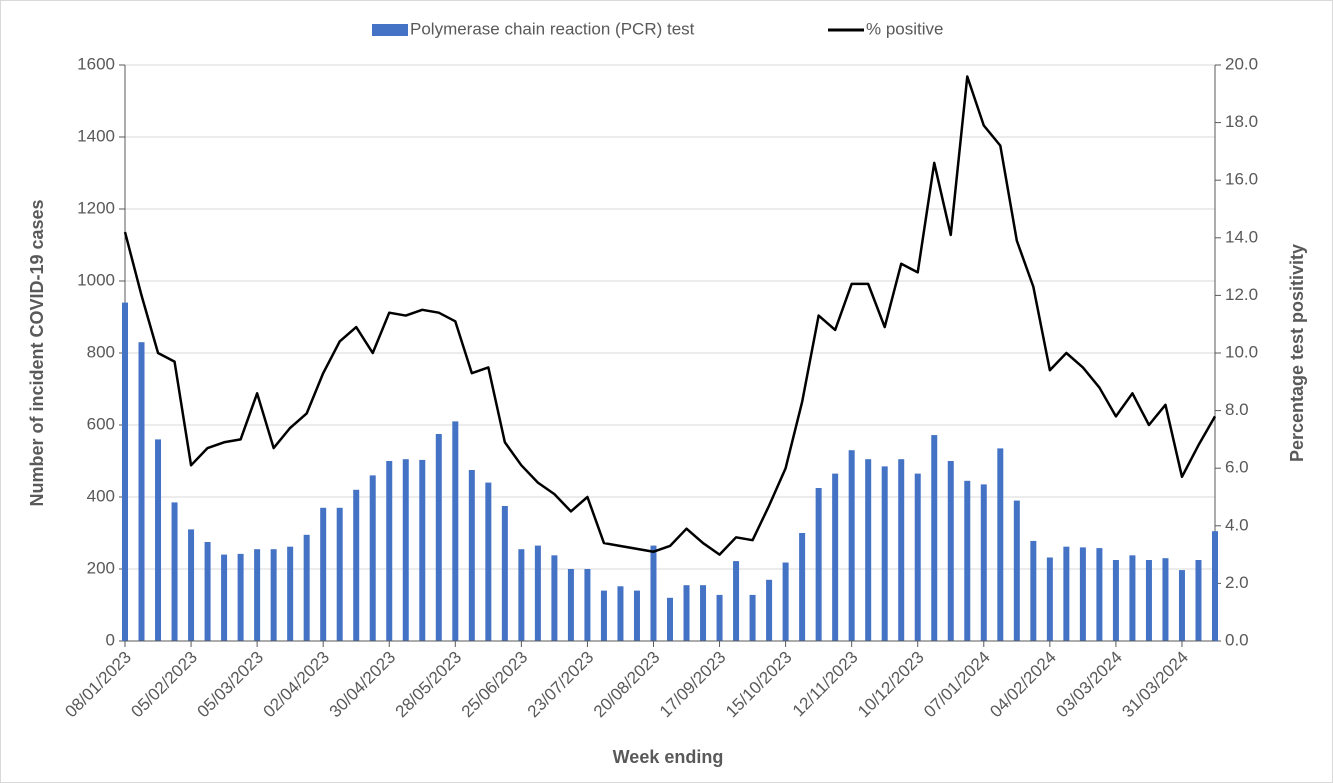 This screenshot has width=1333, height=783. What do you see at coordinates (1241, 351) in the screenshot?
I see `y2-tick-label: 10.0` at bounding box center [1241, 351].